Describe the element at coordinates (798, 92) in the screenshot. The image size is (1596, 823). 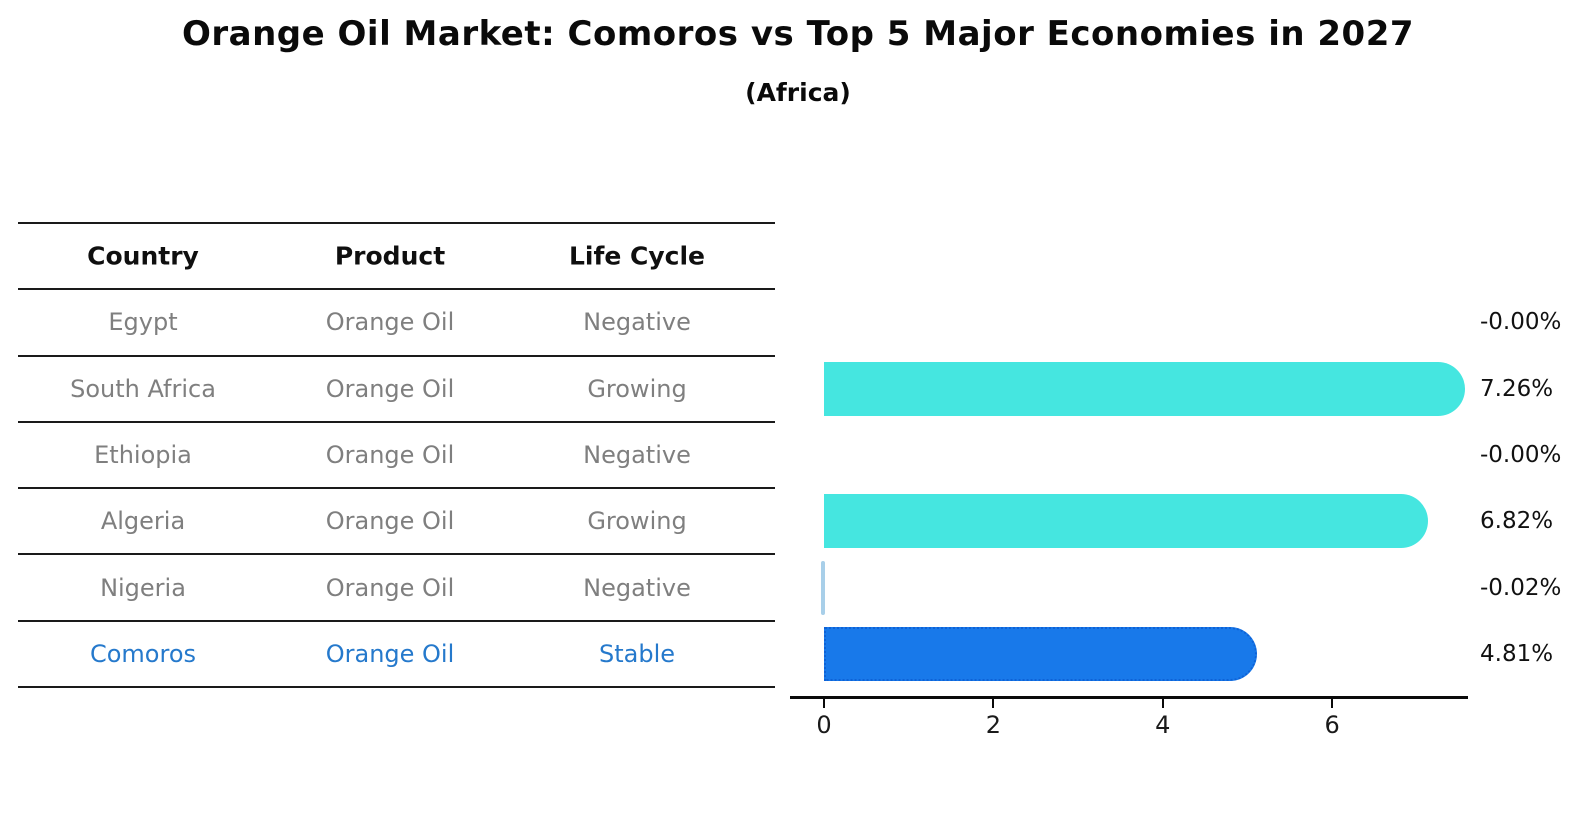
I see `figure-subtitle: (Africa)` at that location.